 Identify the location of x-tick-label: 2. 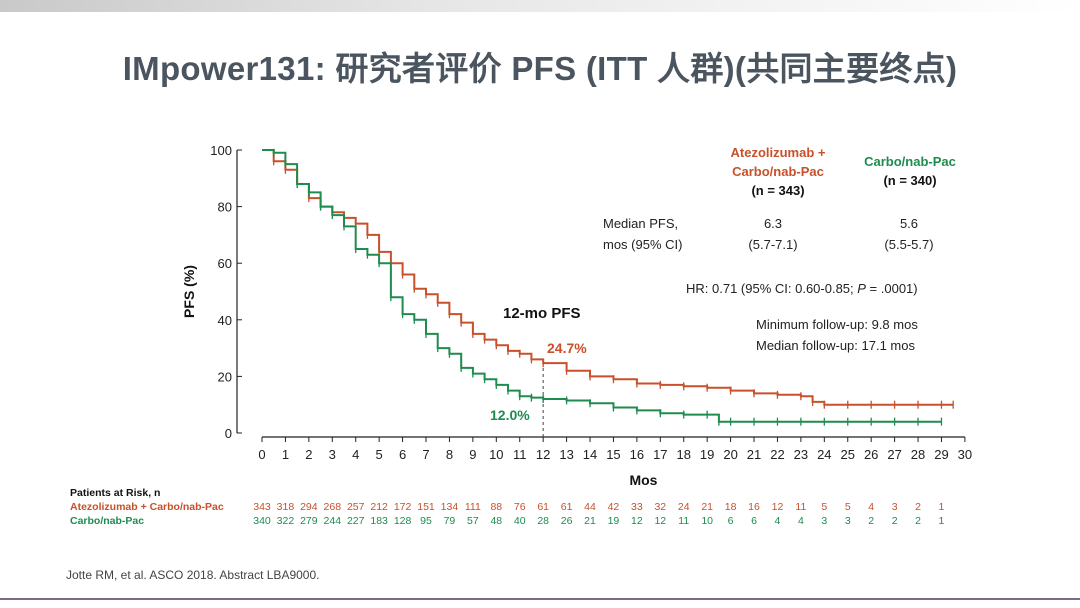
(308, 454).